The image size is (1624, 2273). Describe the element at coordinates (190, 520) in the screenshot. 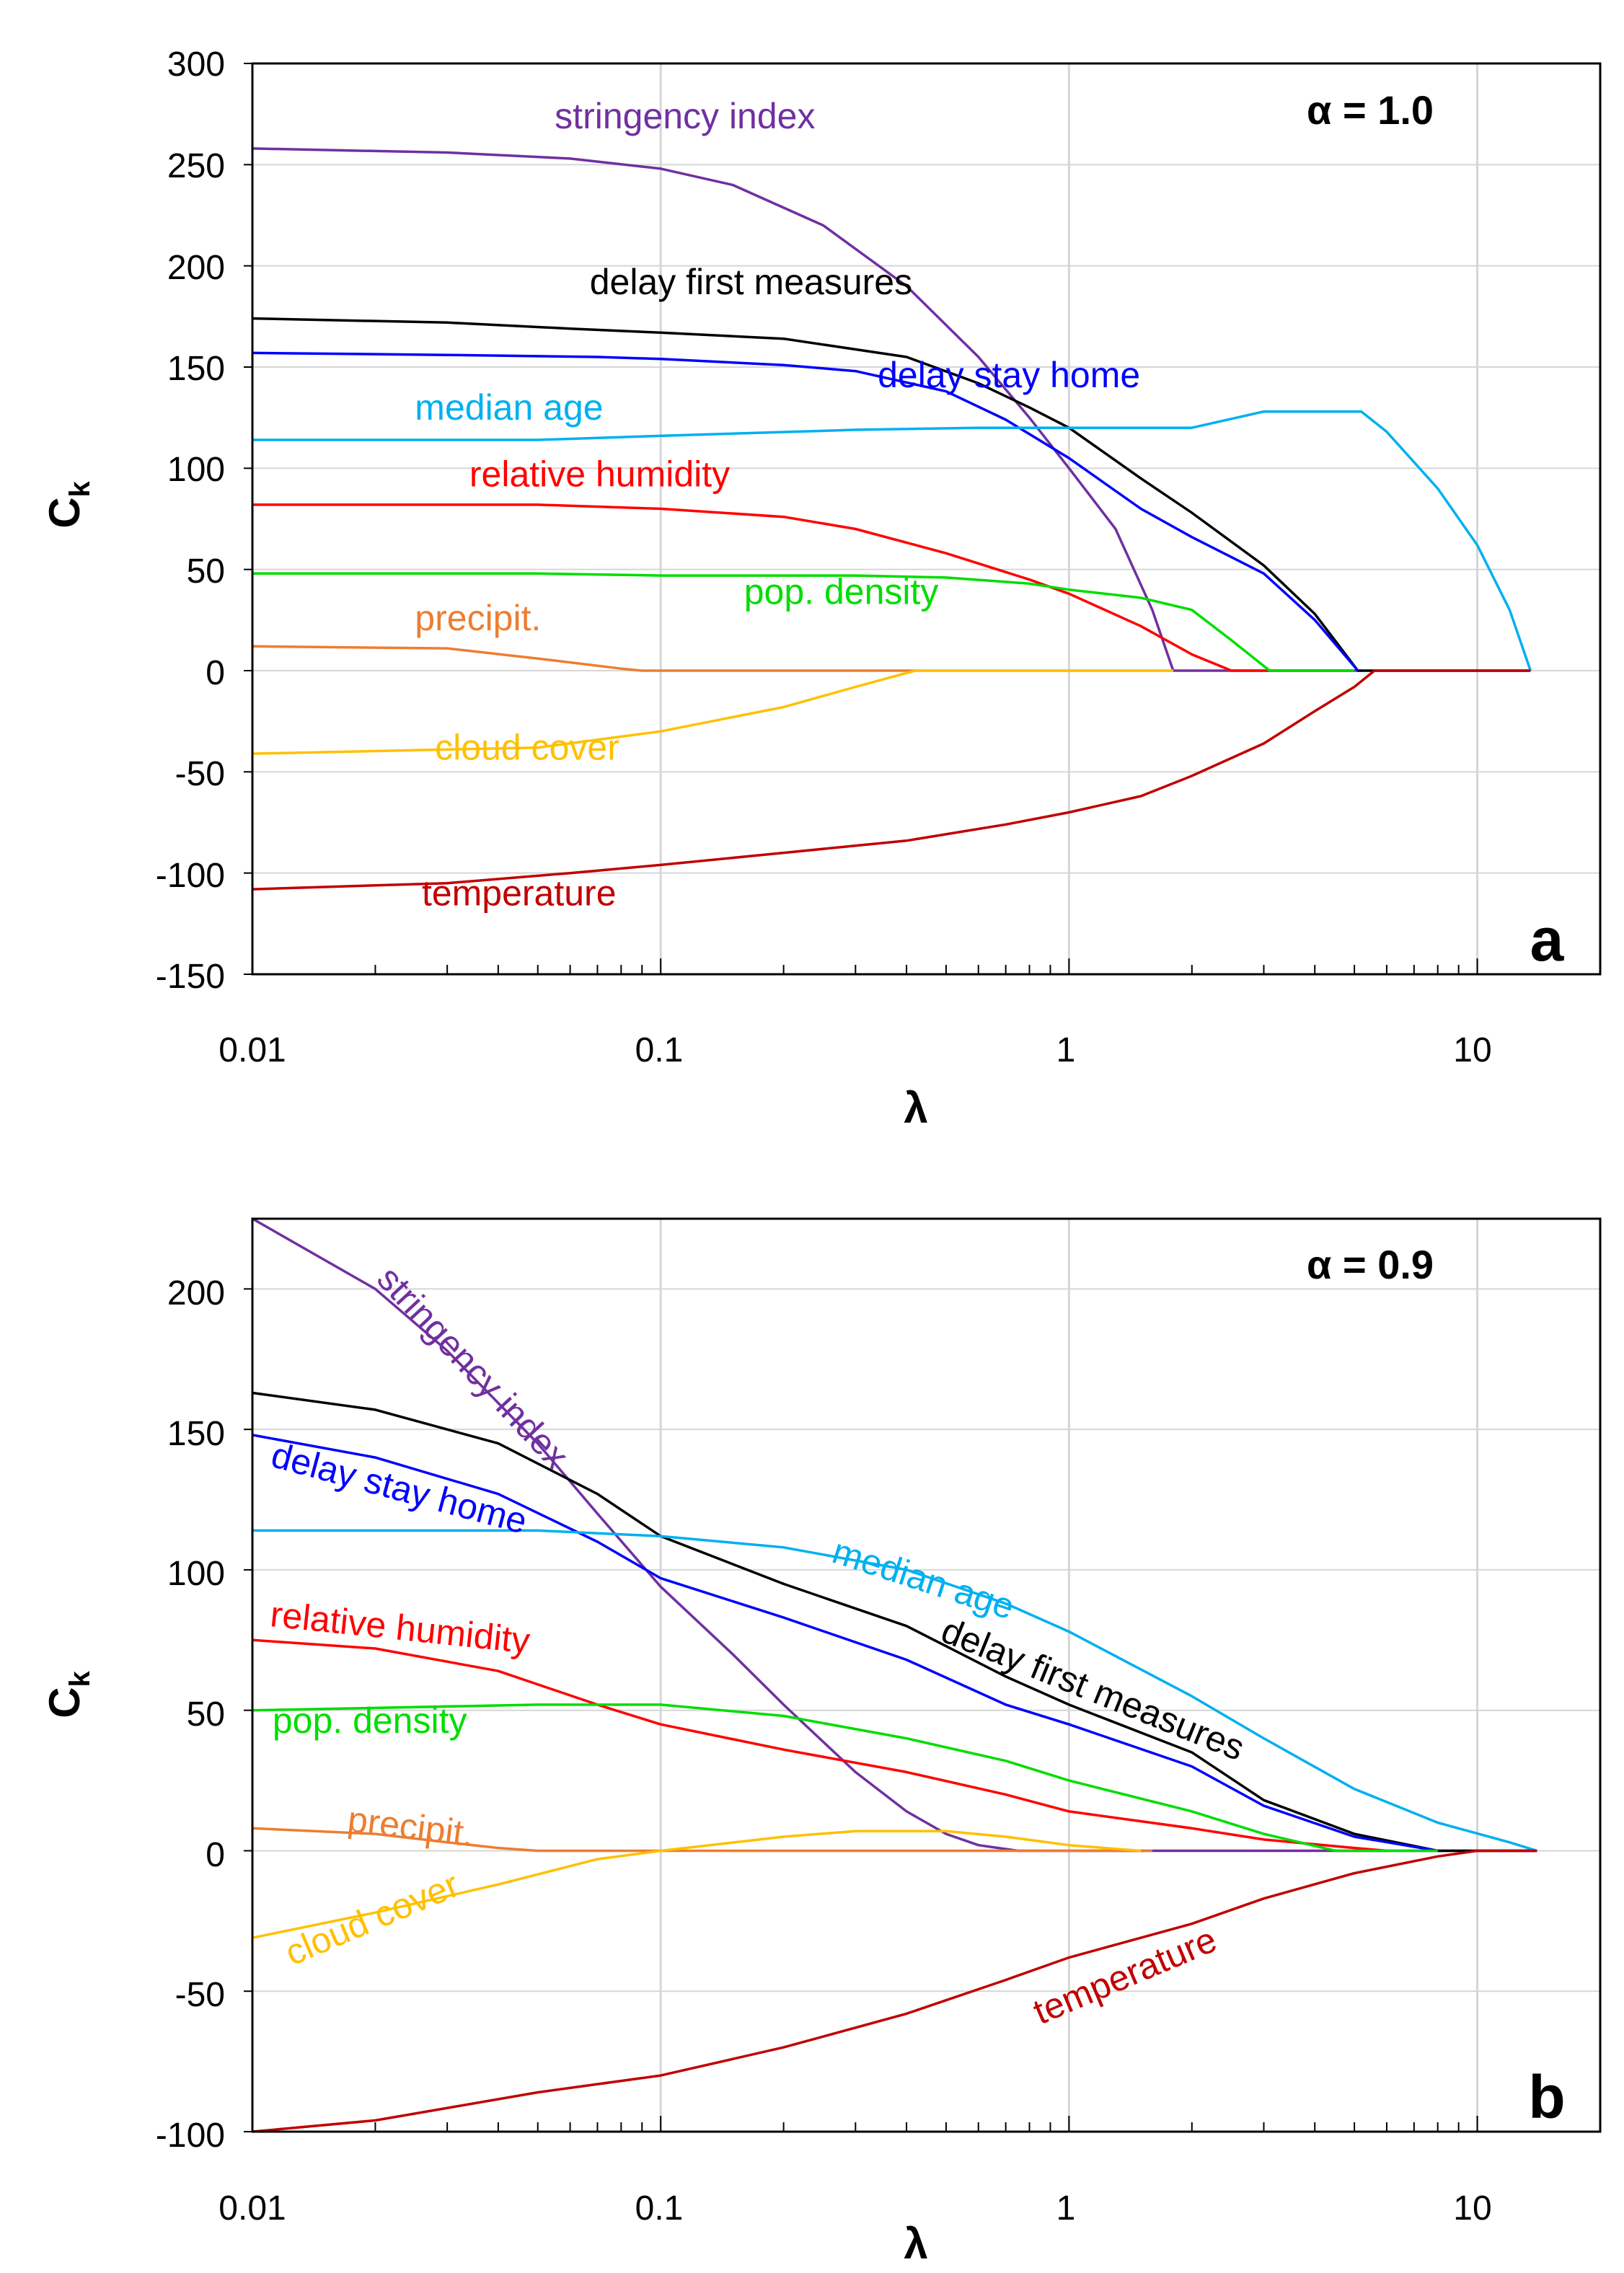

I see `y-tick-labels: 300 250 200 150 100 50 0 -50 -100 -150` at that location.